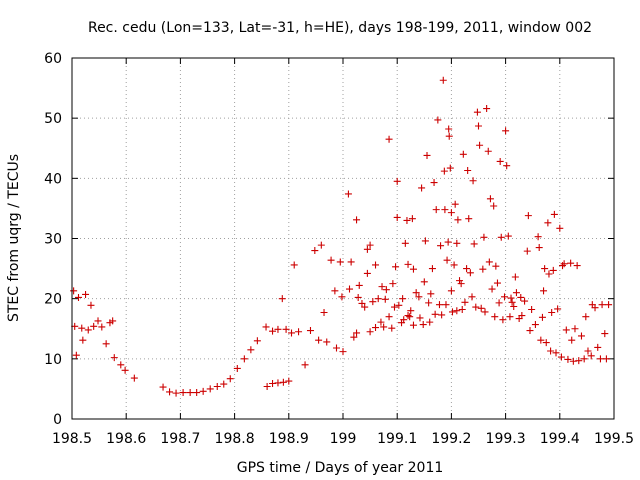  Describe the element at coordinates (180, 439) in the screenshot. I see `x-tick-label: 198.7` at that location.